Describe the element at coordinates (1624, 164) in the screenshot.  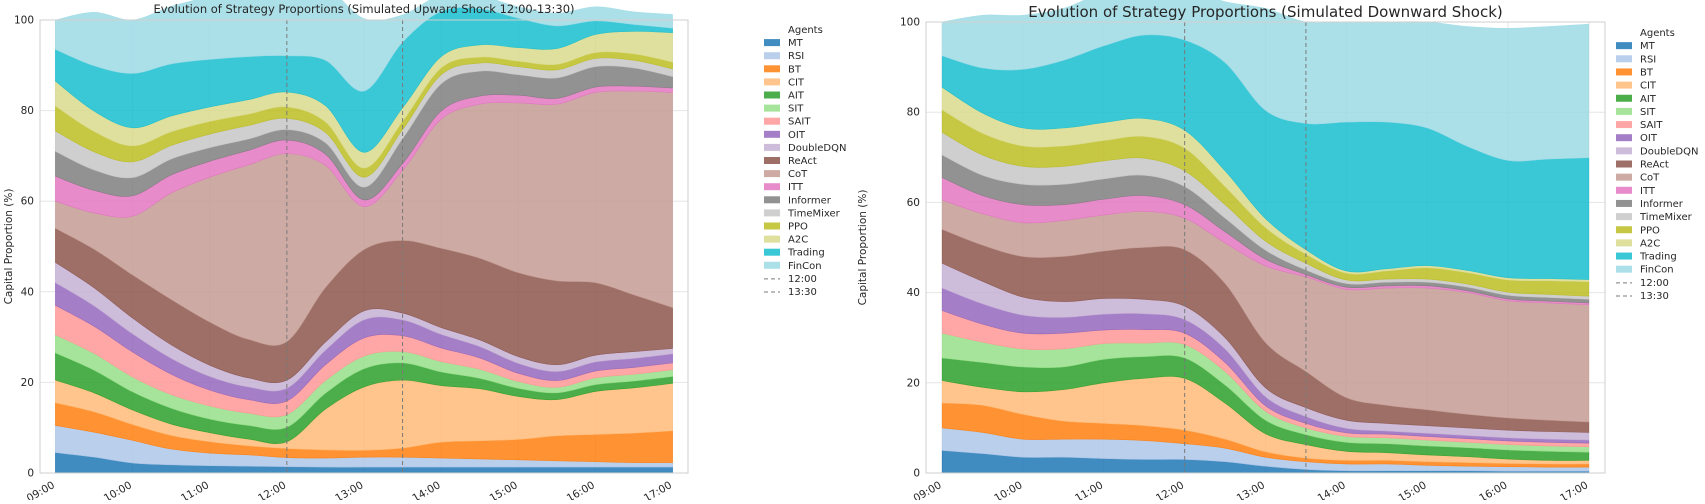
I see `legend-swatch-react` at that location.